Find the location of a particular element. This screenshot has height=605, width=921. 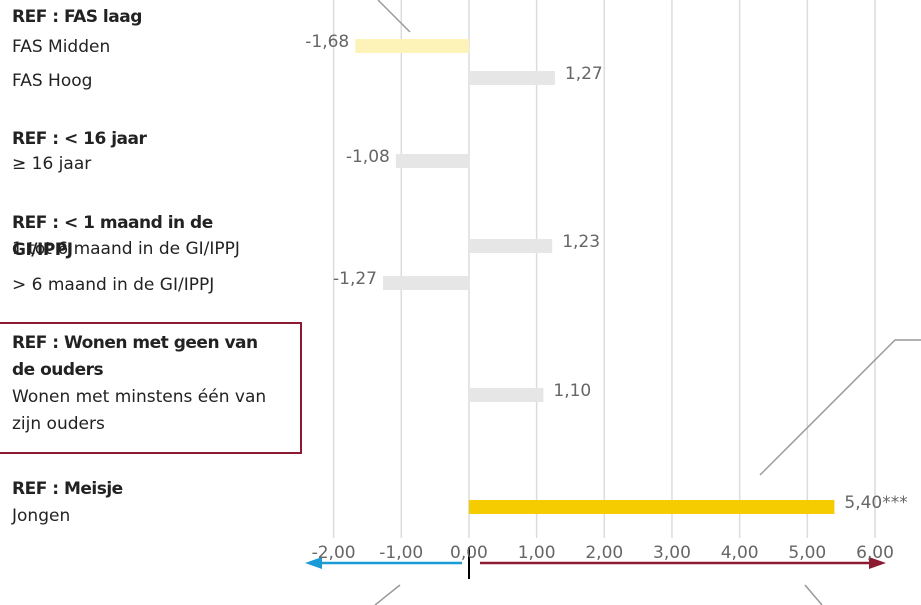

value-label: 1,10 is located at coordinates (572, 391).